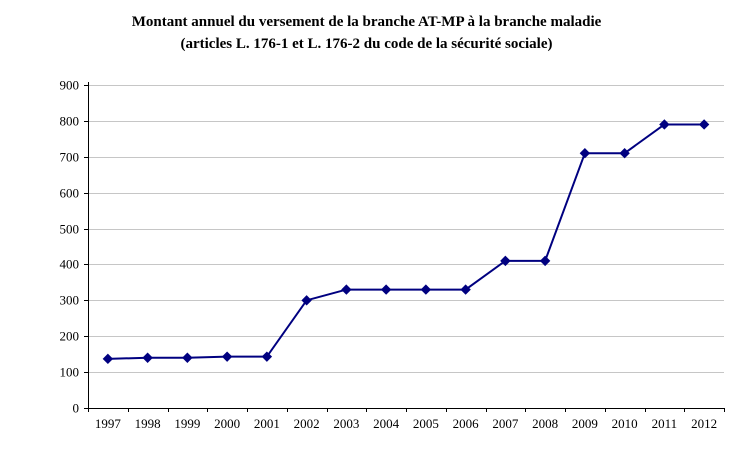  Describe the element at coordinates (466, 423) in the screenshot. I see `svg-text: 2006` at that location.